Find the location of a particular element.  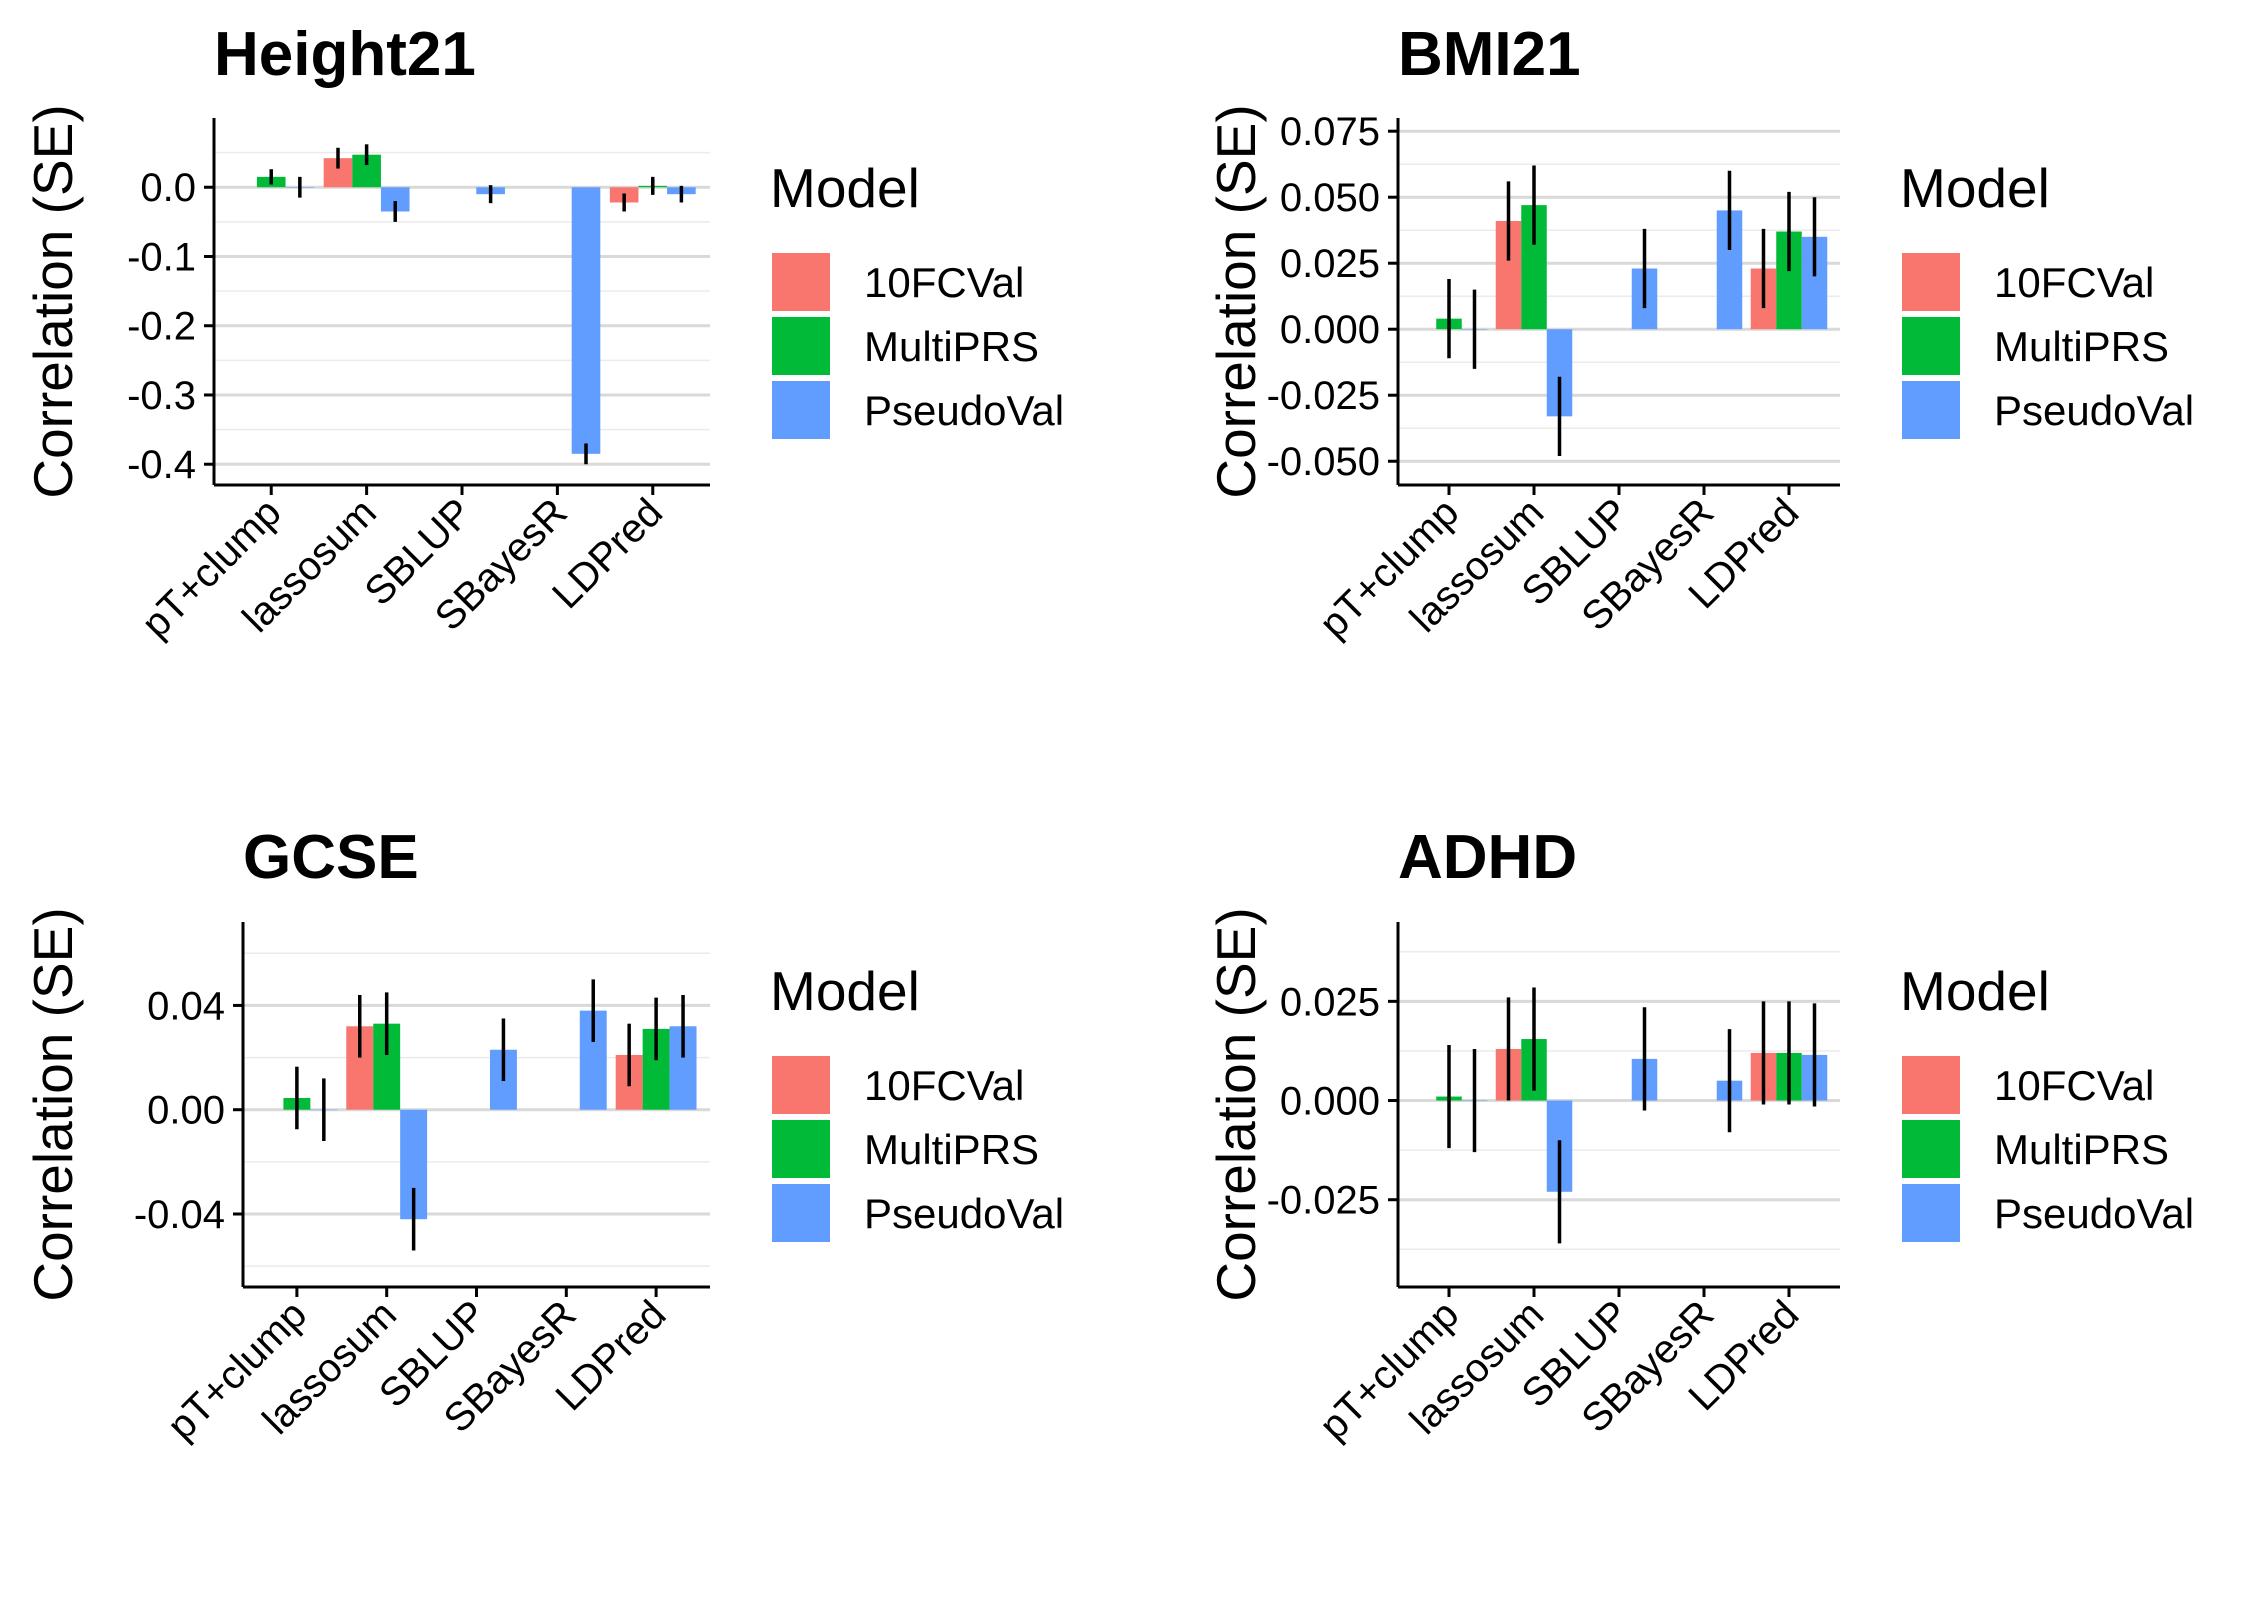

chart-title: BMI21 is located at coordinates (1489, 54).